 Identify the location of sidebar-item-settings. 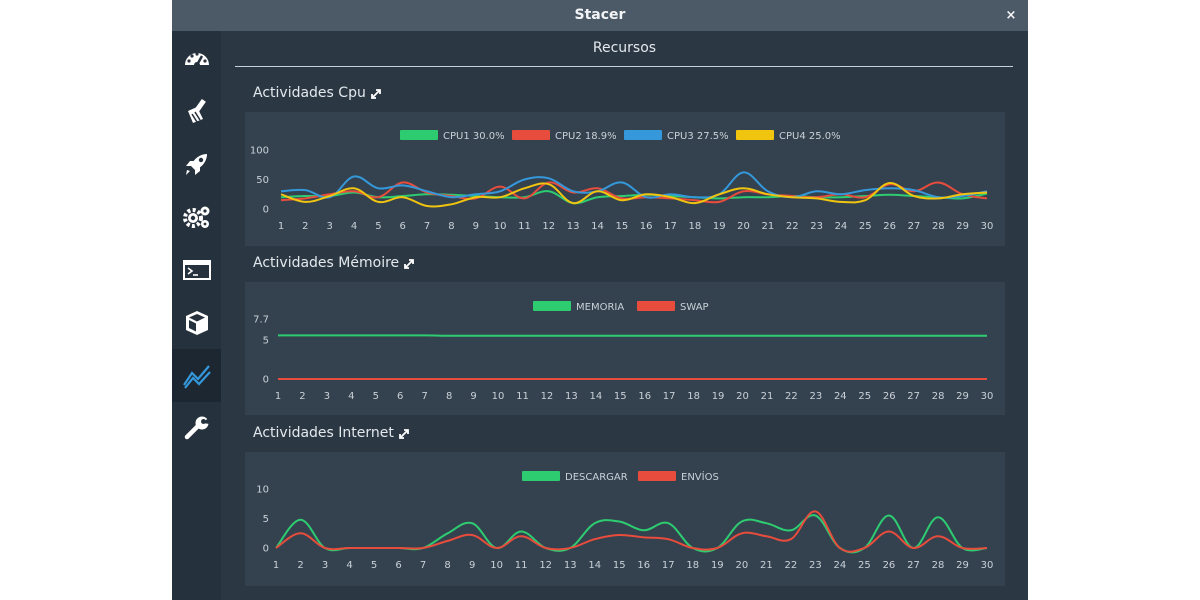
(196, 428).